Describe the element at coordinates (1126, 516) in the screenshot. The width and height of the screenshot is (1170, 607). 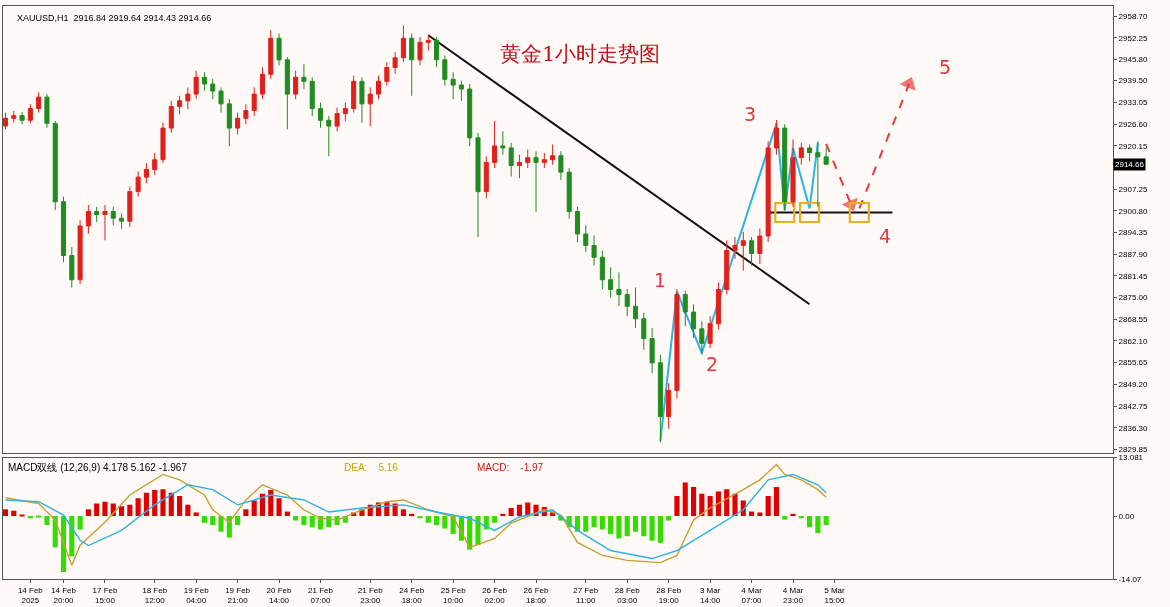
I see `y-tick-label: 0.00` at that location.